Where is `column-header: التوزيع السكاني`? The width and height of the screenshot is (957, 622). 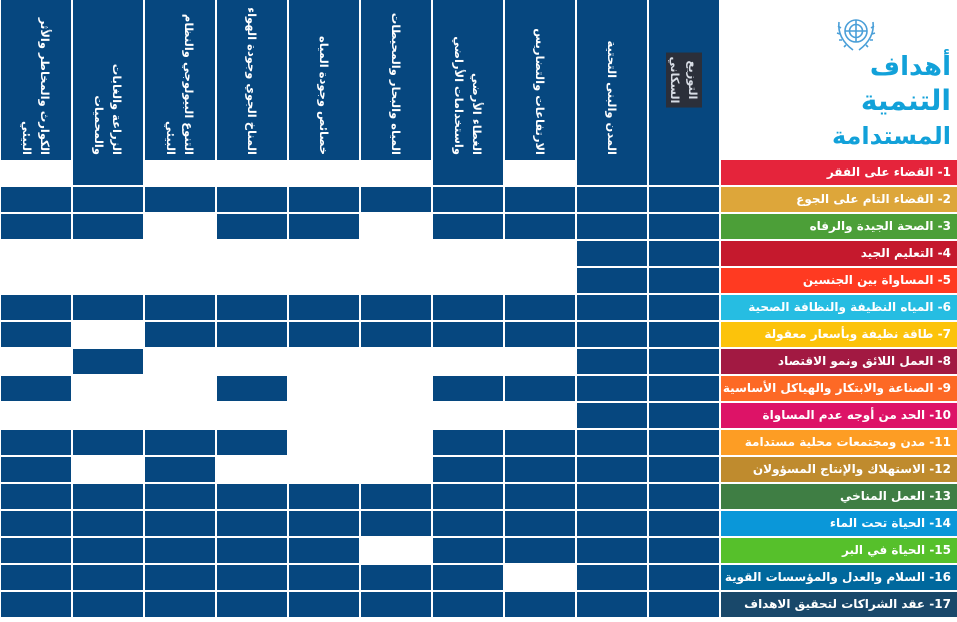
column-header: التوزيع السكاني is located at coordinates (685, 80).